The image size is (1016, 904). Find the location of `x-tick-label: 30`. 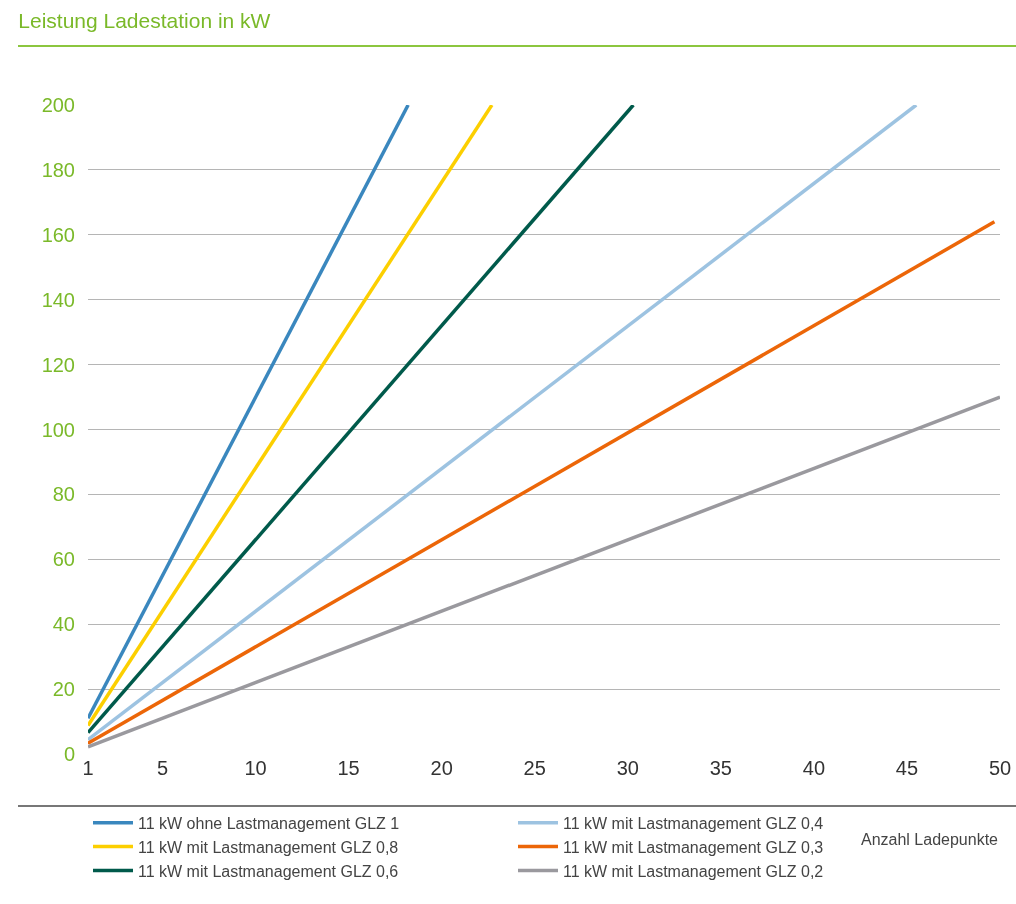

x-tick-label: 30 is located at coordinates (627, 768).